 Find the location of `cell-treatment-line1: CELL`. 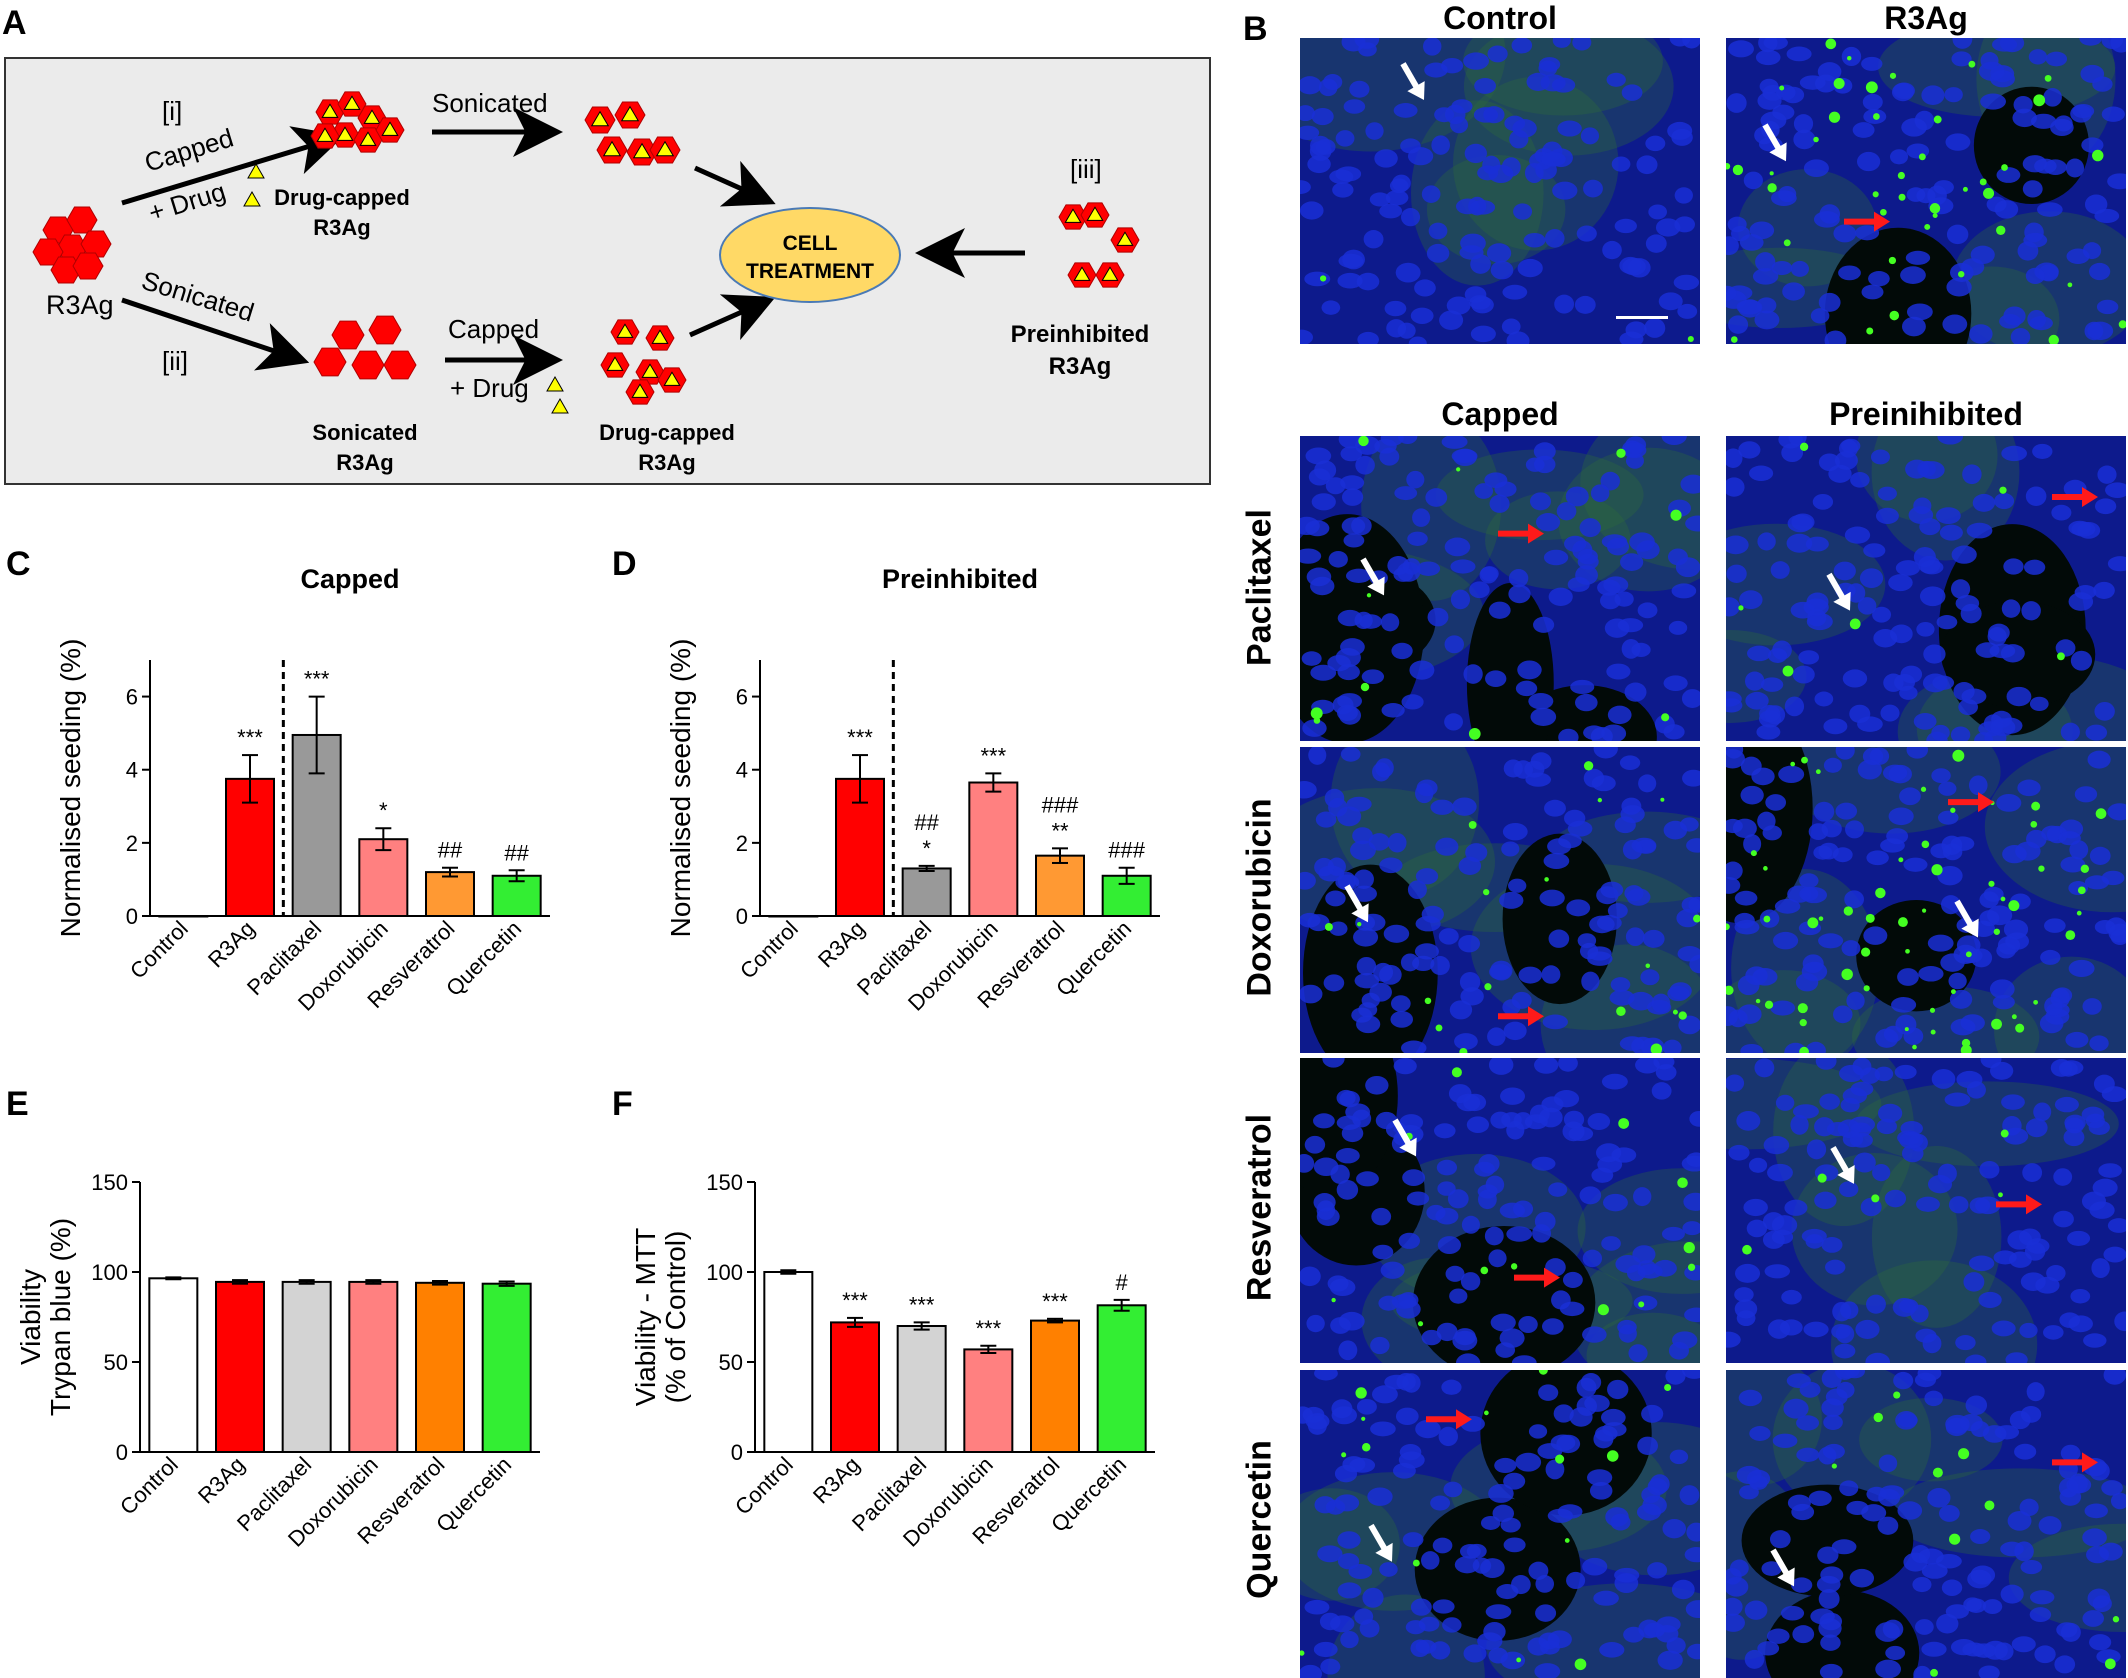

cell-treatment-line1: CELL is located at coordinates (810, 243).